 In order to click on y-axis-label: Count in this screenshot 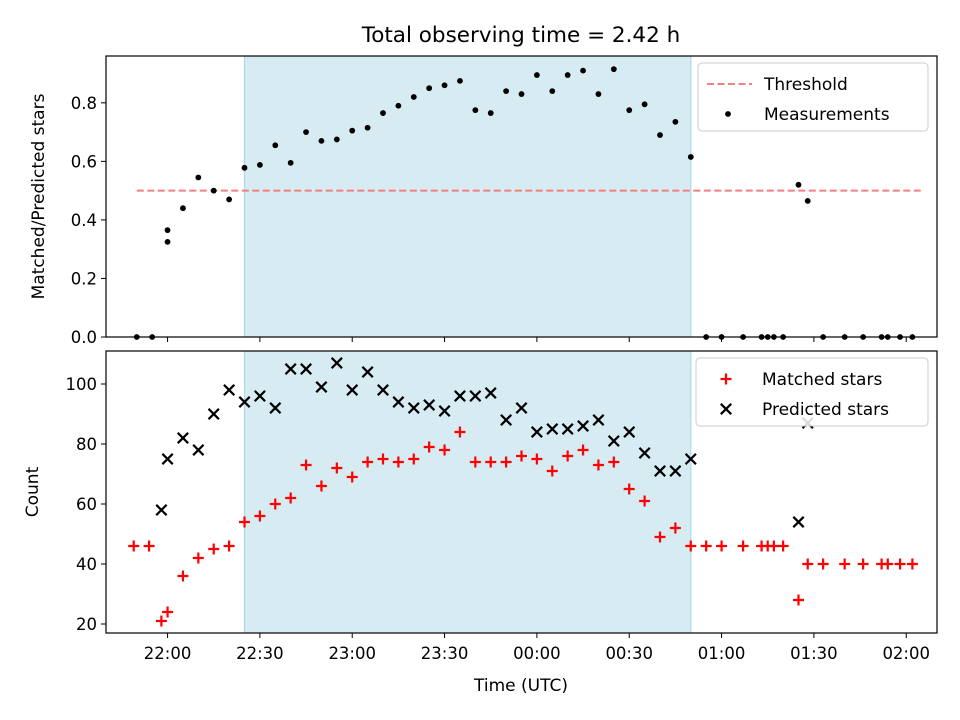, I will do `click(33, 491)`.